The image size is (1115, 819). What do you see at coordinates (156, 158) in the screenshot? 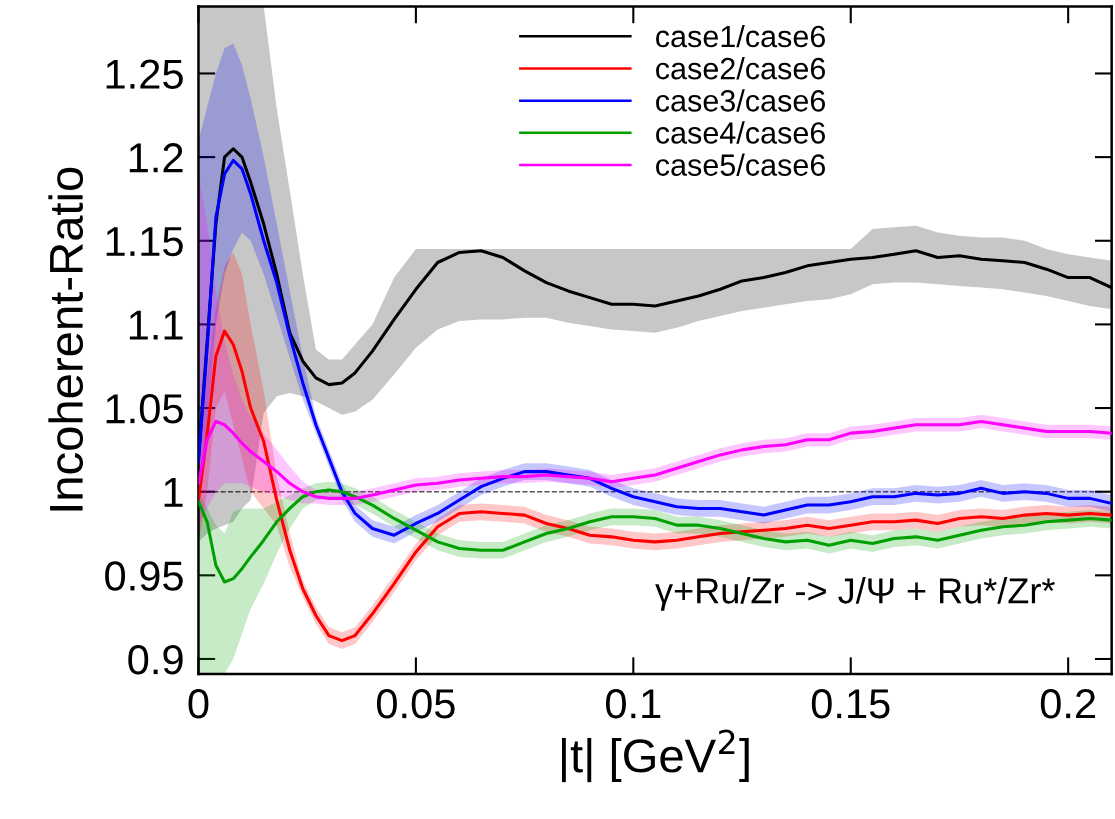
I see `y-tick-label: 1.2` at bounding box center [156, 158].